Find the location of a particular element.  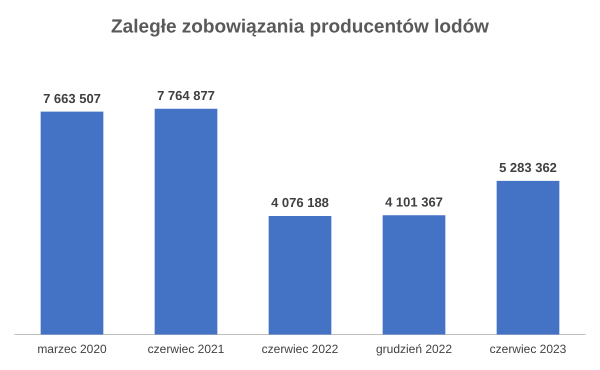

x-tick-label: czerwiec 2022 is located at coordinates (300, 349).